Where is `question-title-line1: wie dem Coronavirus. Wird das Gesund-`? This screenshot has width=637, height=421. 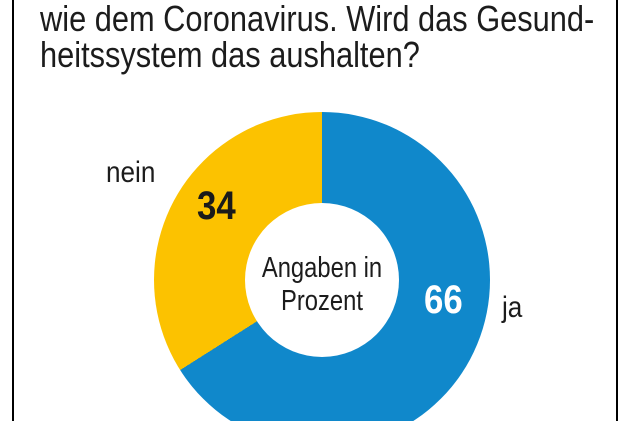
question-title-line1: wie dem Coronavirus. Wird das Gesund- is located at coordinates (317, 19).